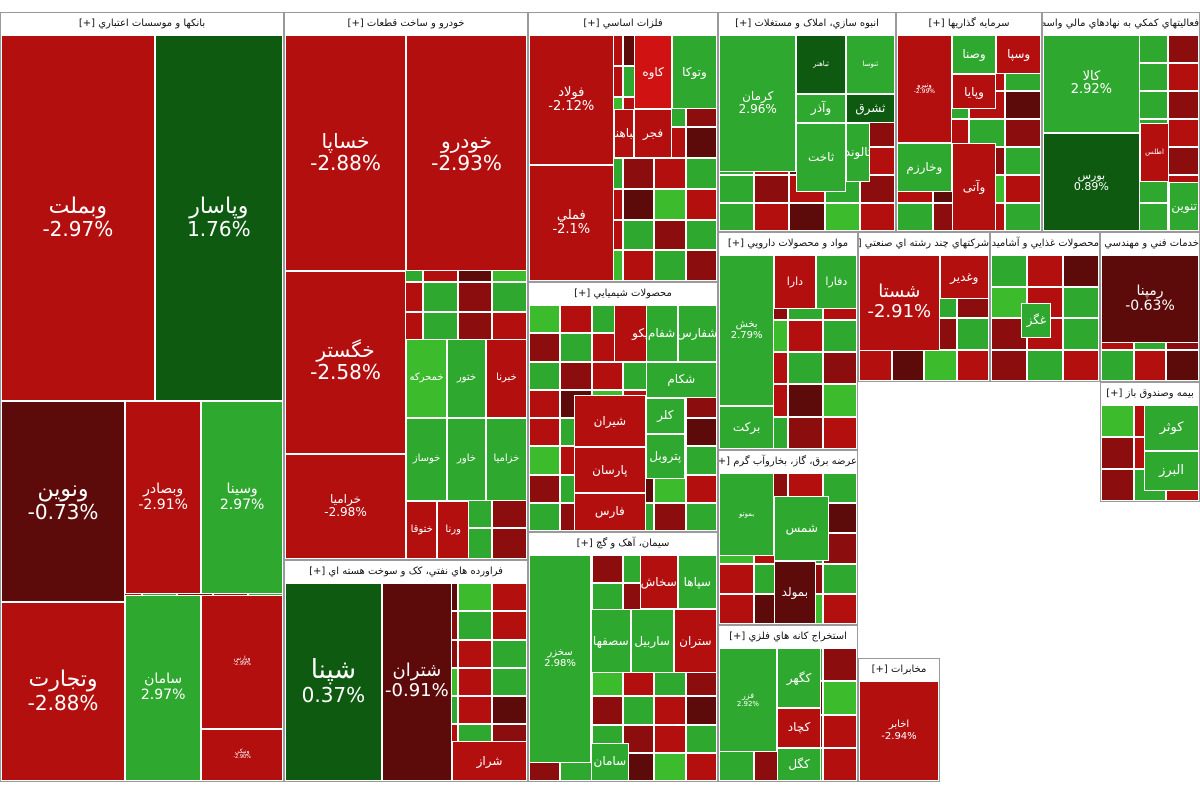  Describe the element at coordinates (506, 378) in the screenshot. I see `stock-tile: خبرنا` at that location.